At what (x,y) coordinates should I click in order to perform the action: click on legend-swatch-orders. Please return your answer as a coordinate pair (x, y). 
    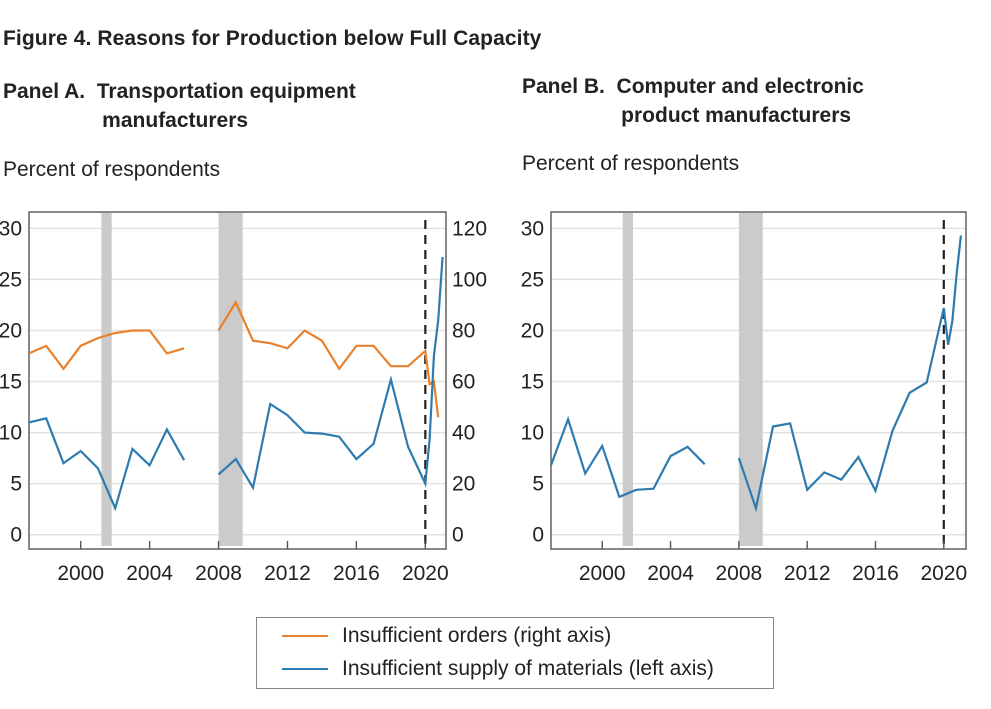
    Looking at the image, I should click on (305, 636).